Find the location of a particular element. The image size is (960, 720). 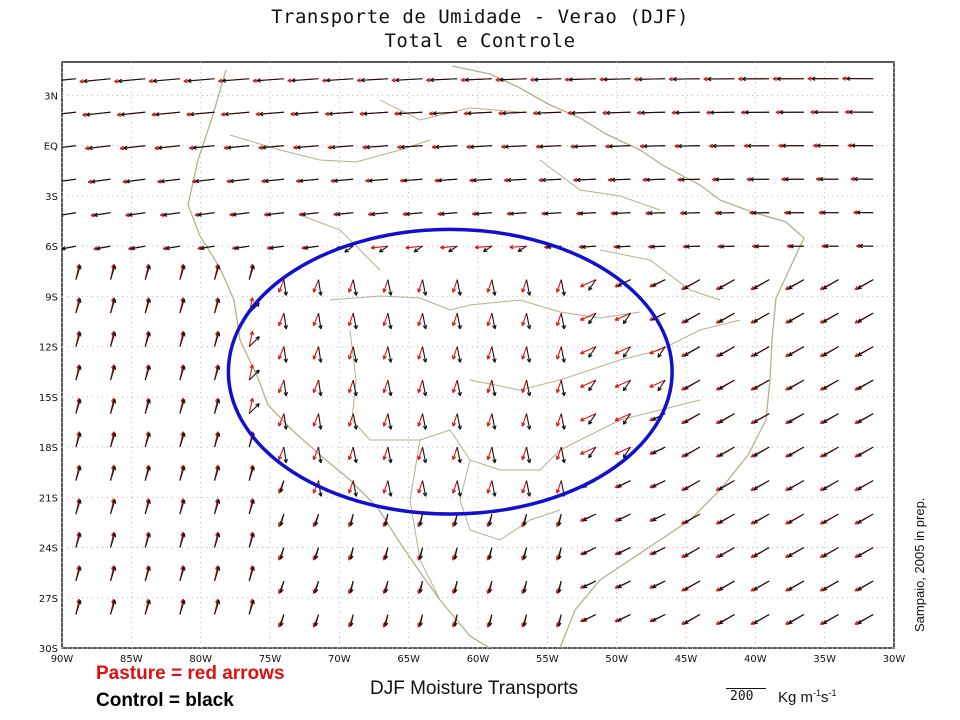

lon-label: 65W is located at coordinates (408, 659).